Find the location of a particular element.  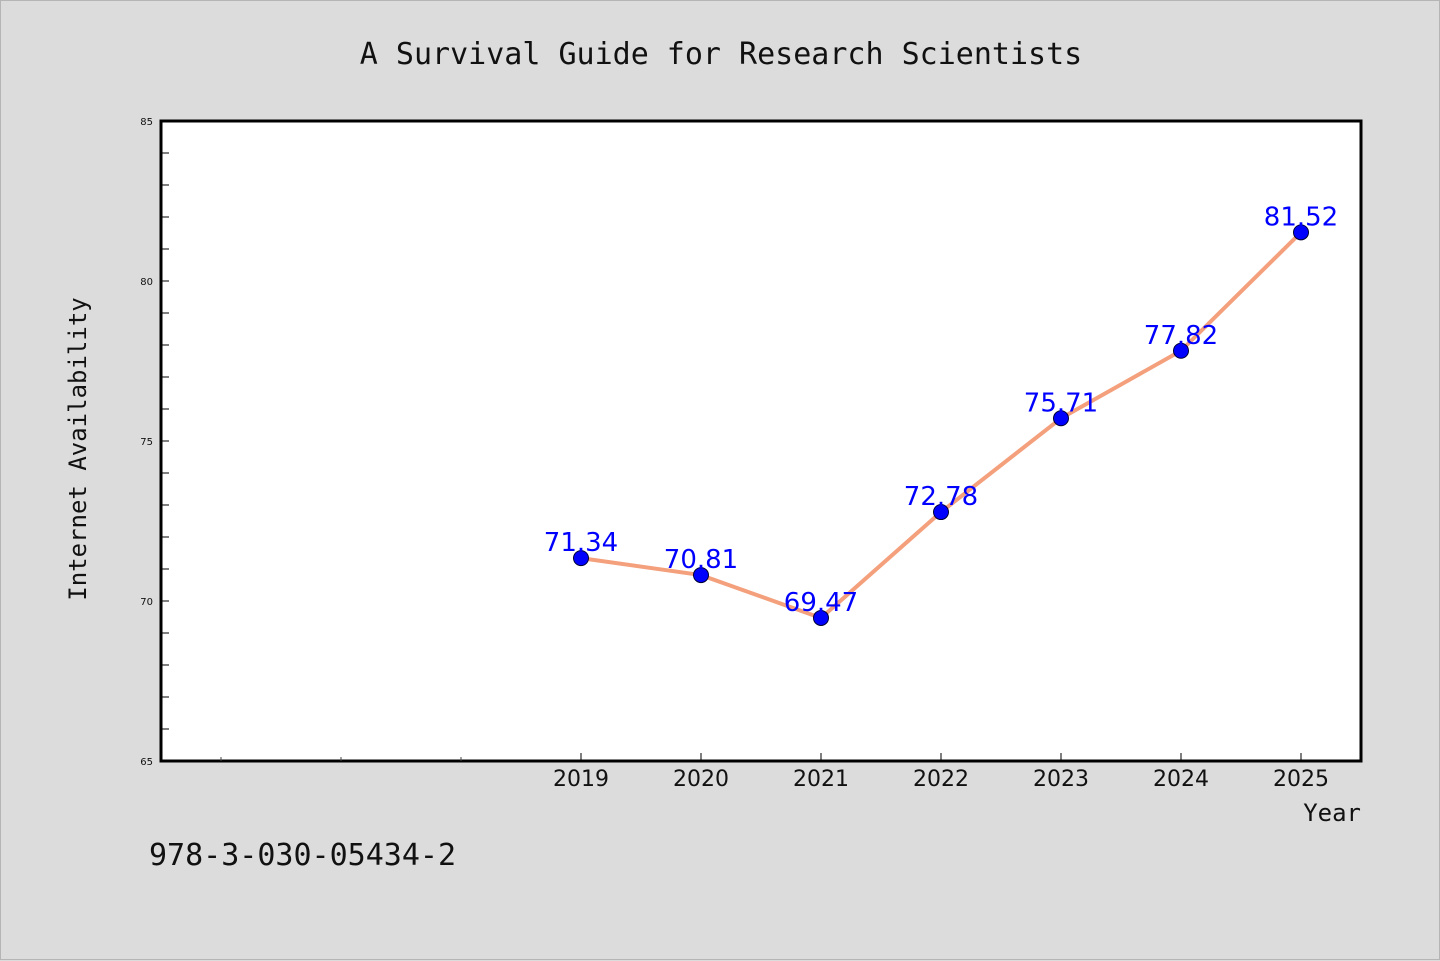

y-tick-label: 85 is located at coordinates (146, 122).